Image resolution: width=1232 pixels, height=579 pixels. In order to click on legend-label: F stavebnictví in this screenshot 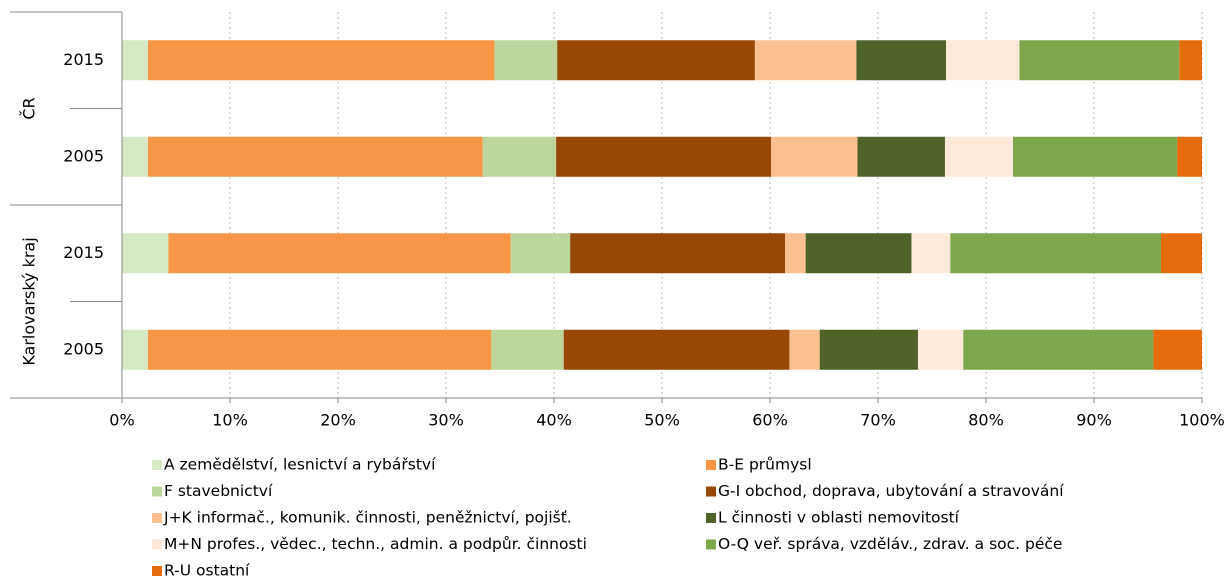, I will do `click(218, 491)`.